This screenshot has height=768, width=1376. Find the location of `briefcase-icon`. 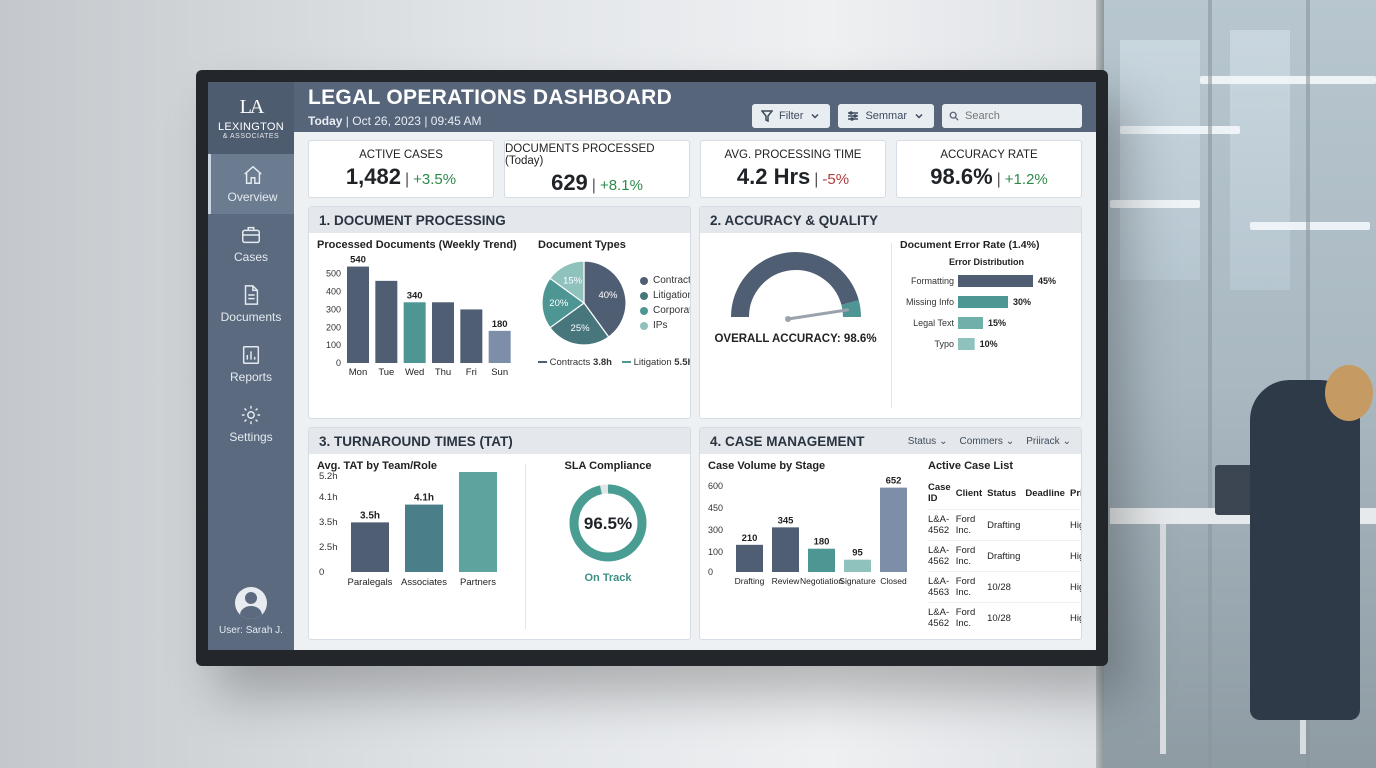

briefcase-icon is located at coordinates (251, 235).